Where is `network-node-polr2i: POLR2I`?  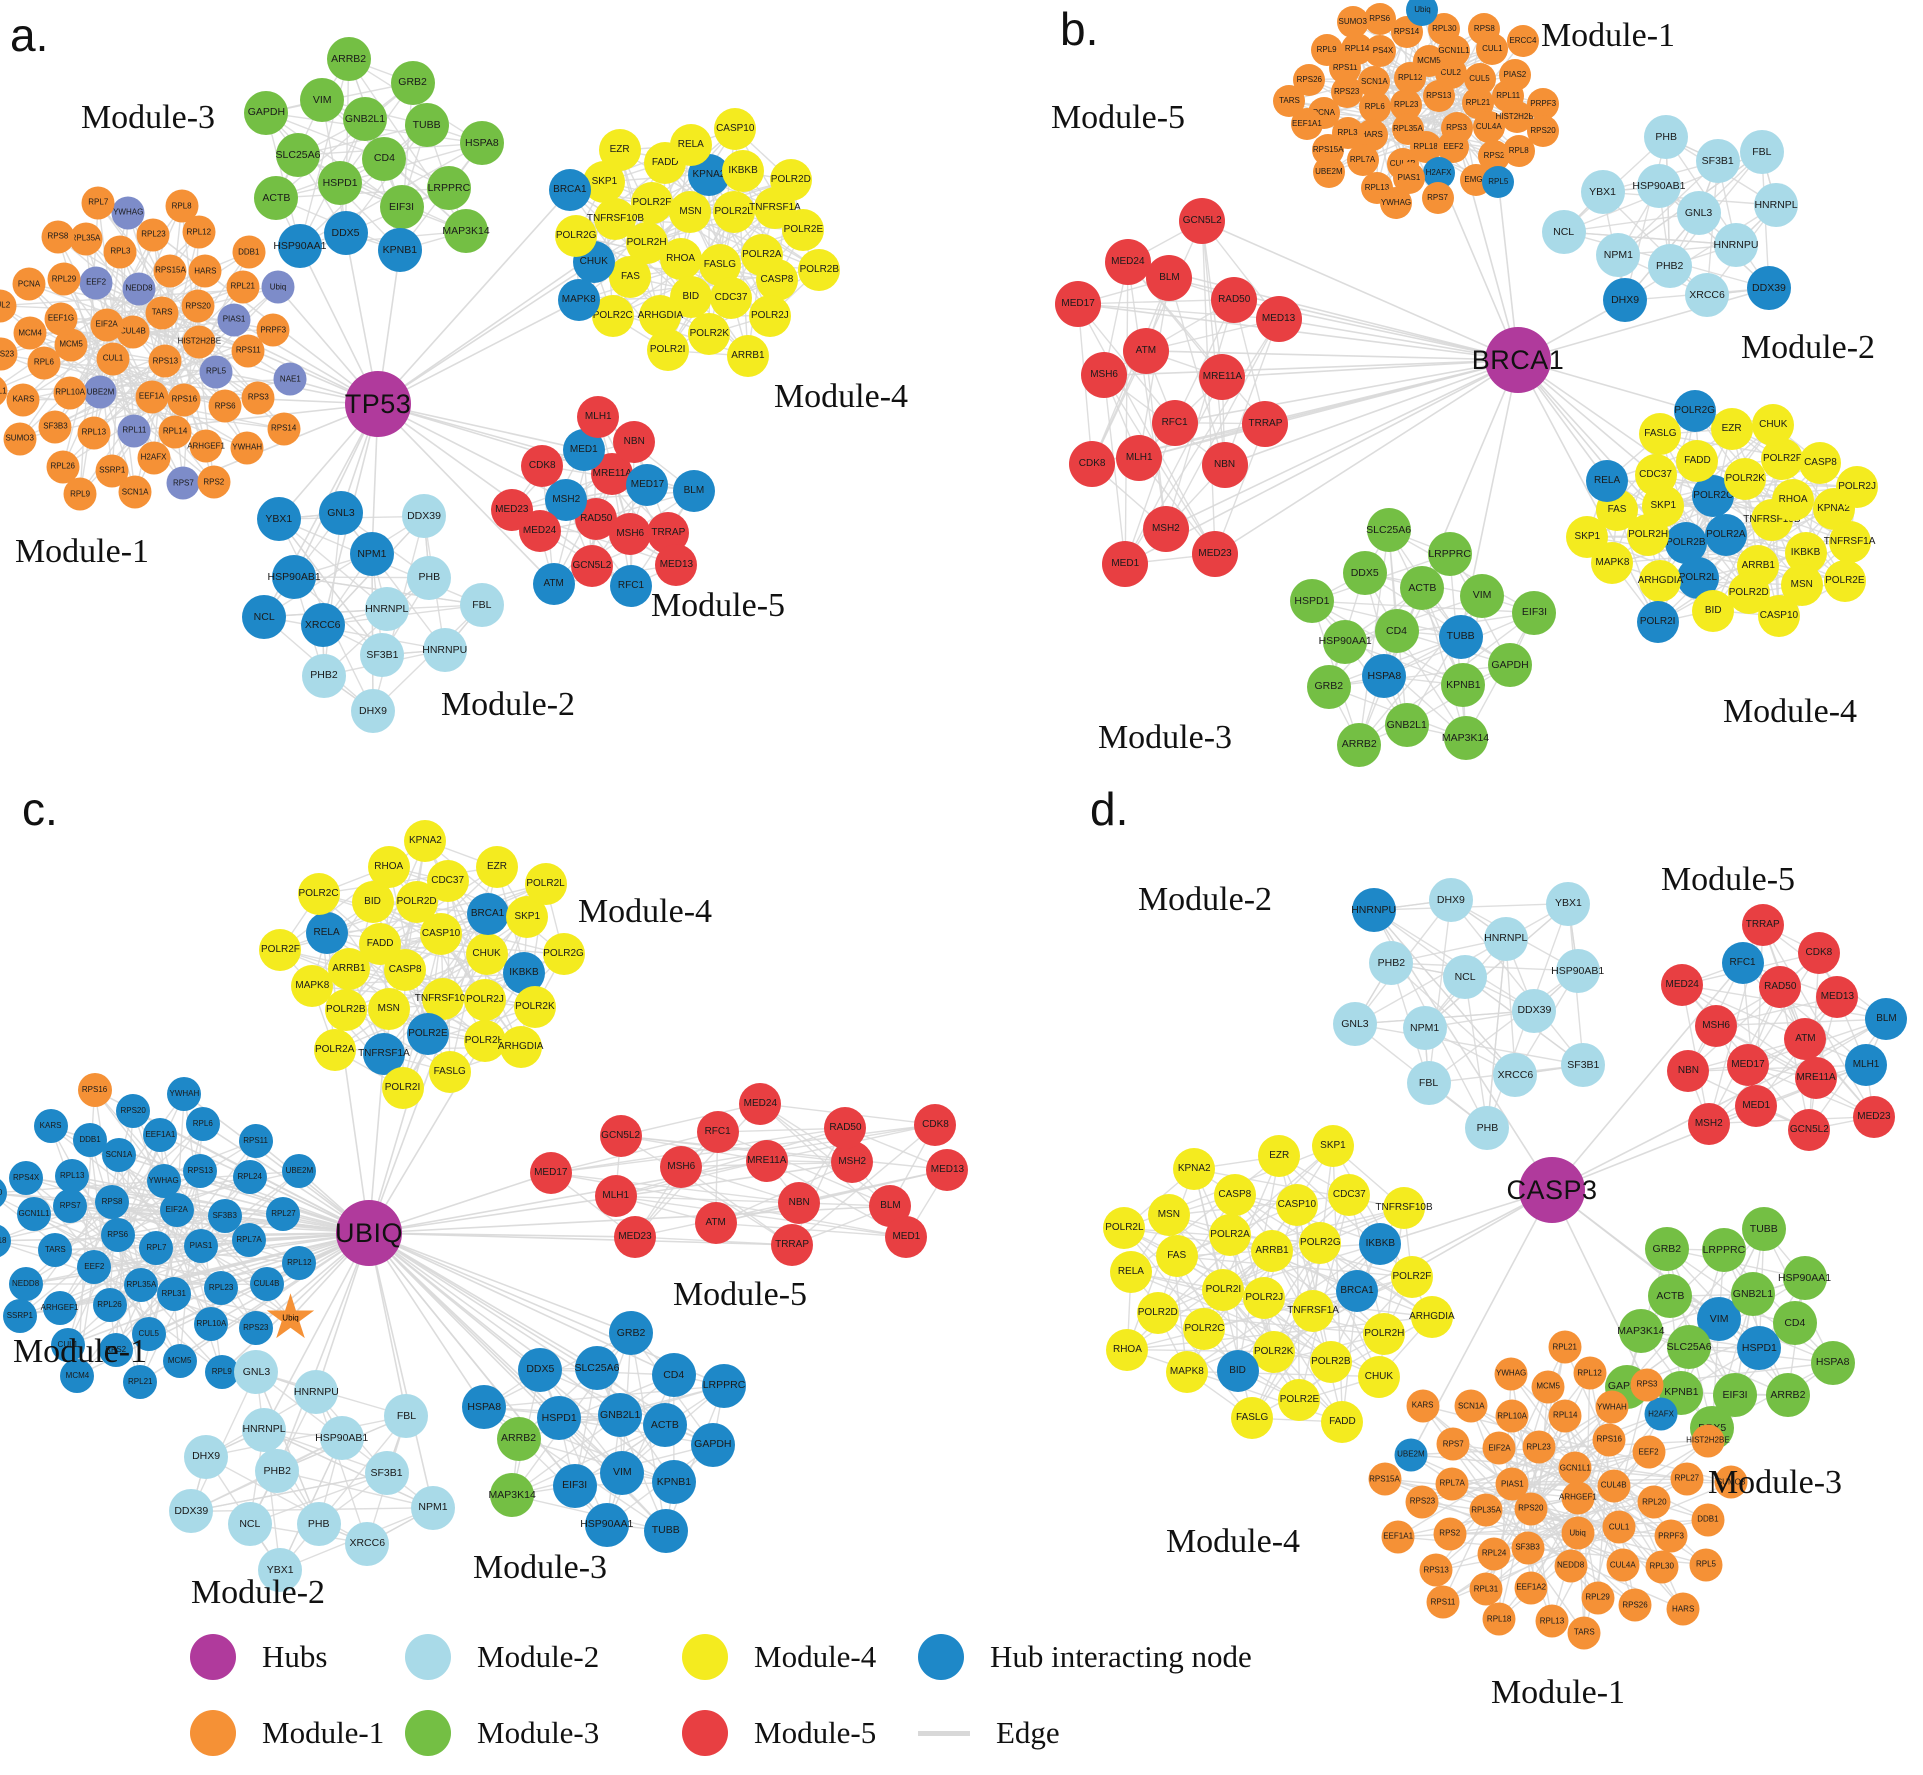 network-node-polr2i: POLR2I is located at coordinates (402, 1087).